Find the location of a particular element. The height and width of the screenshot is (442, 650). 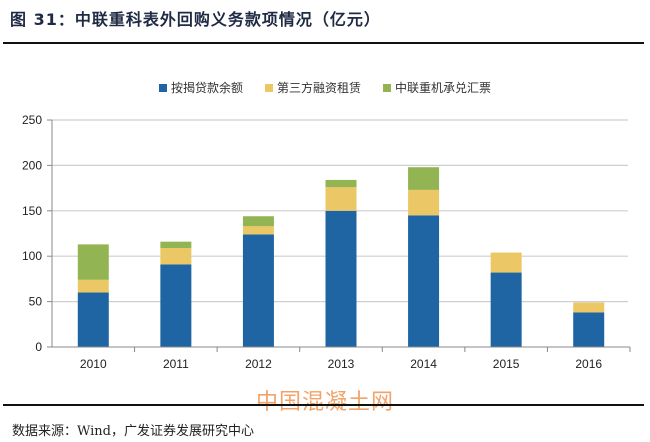

legend-item-leasing: 第三方融资租赁 is located at coordinates (312, 87).